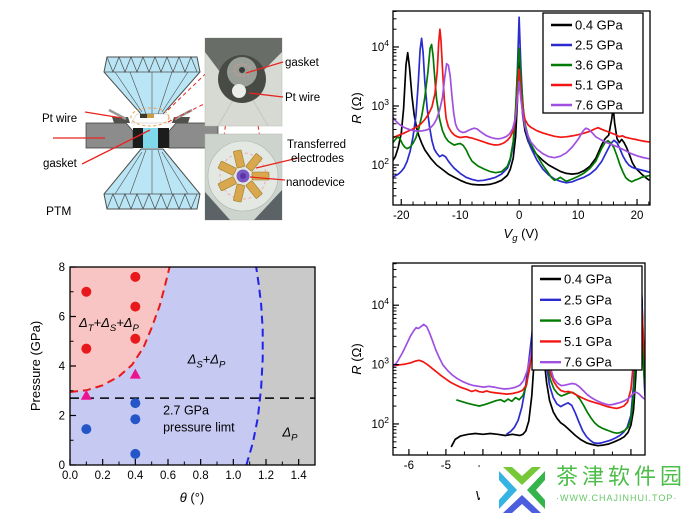 The height and width of the screenshot is (521, 682). Describe the element at coordinates (401, 216) in the screenshot. I see `x-tick-label: -20` at that location.